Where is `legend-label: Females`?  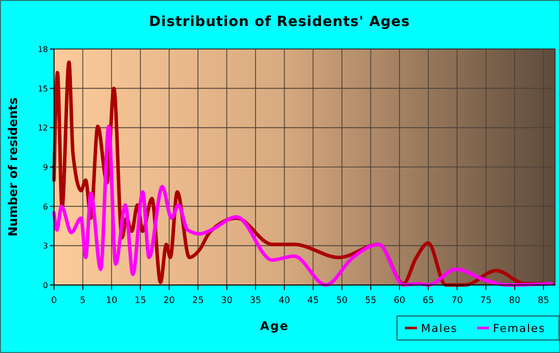
legend-label: Females is located at coordinates (519, 328).